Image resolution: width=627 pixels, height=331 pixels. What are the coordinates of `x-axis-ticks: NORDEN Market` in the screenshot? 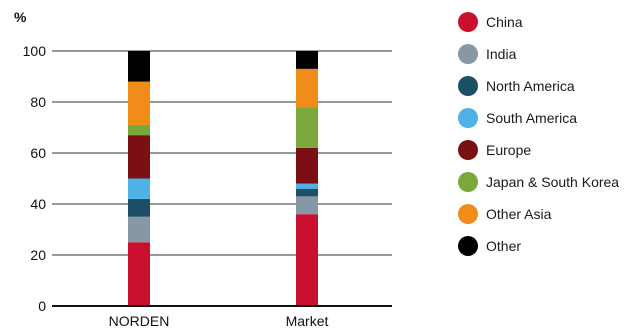 It's located at (219, 321).